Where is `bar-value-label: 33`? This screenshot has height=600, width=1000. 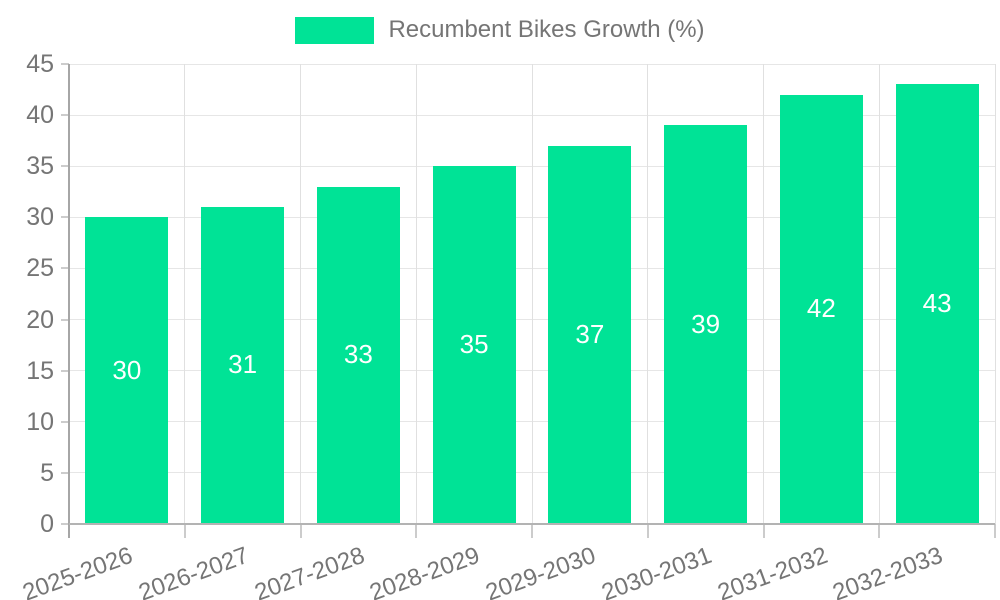
bar-value-label: 33 is located at coordinates (358, 354).